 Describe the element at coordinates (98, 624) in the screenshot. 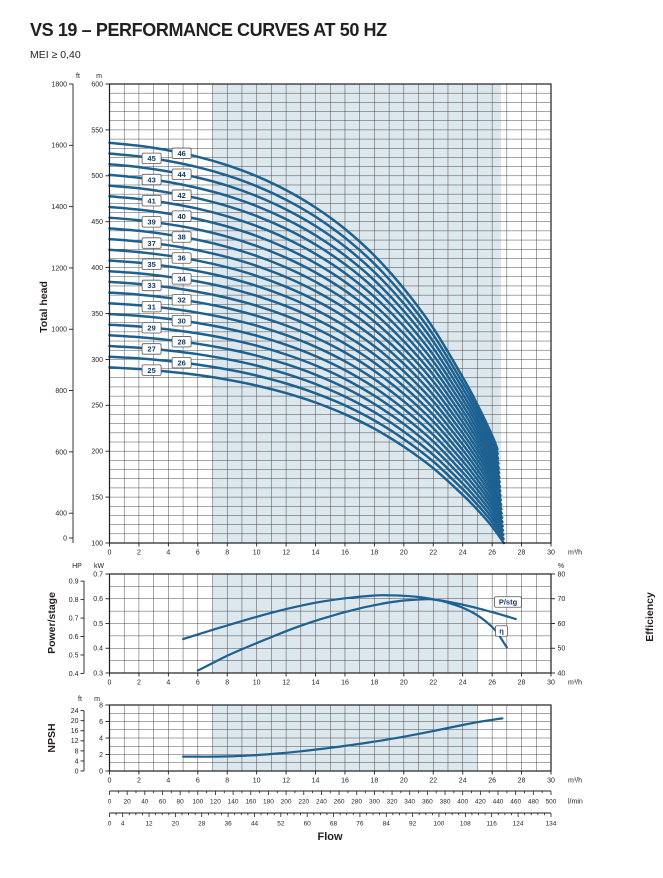

I see `power-kw-tick-label: 0.5` at that location.